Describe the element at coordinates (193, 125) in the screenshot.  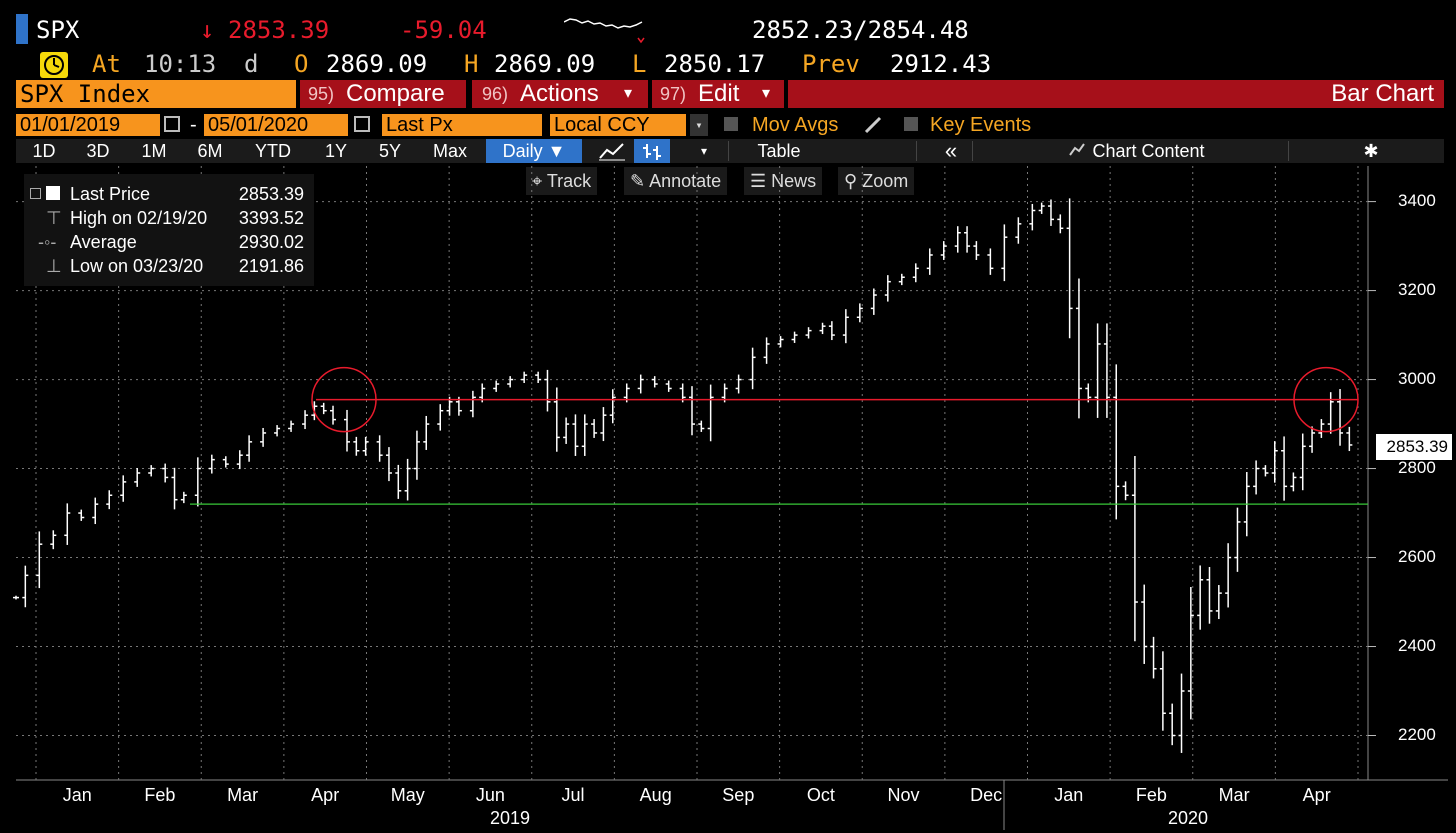
I see `date-dash: -` at that location.